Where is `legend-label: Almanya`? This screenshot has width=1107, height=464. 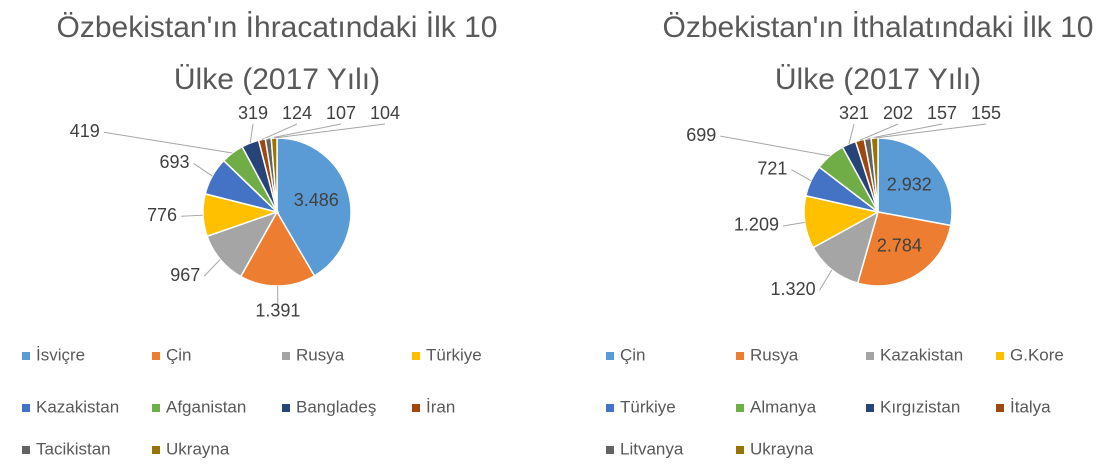 legend-label: Almanya is located at coordinates (783, 406).